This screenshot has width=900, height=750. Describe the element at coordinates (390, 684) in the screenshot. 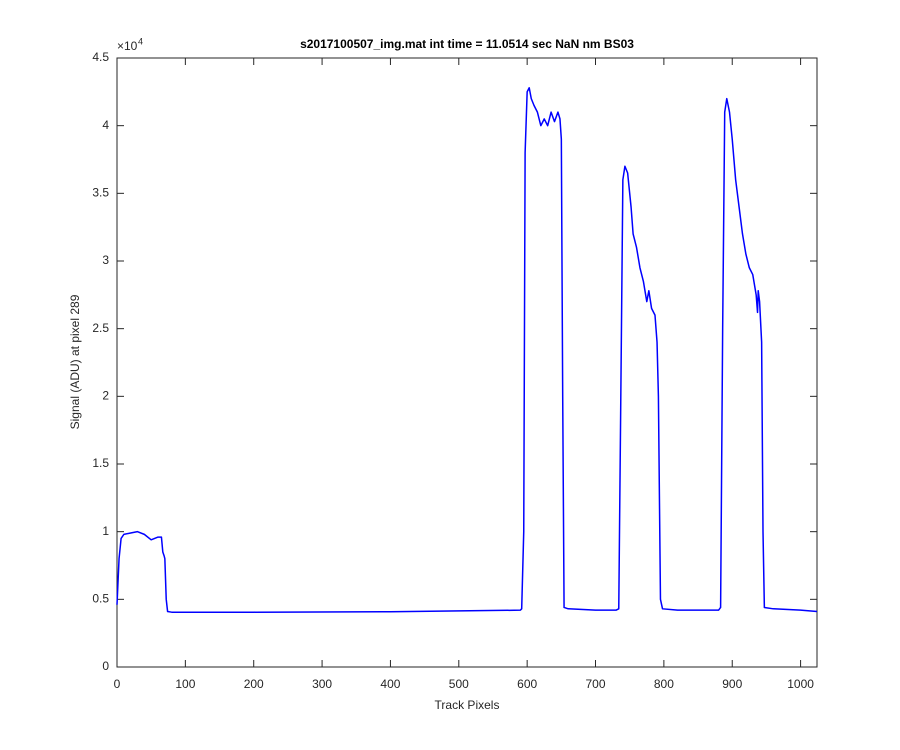

I see `x-tick-label: 400` at that location.